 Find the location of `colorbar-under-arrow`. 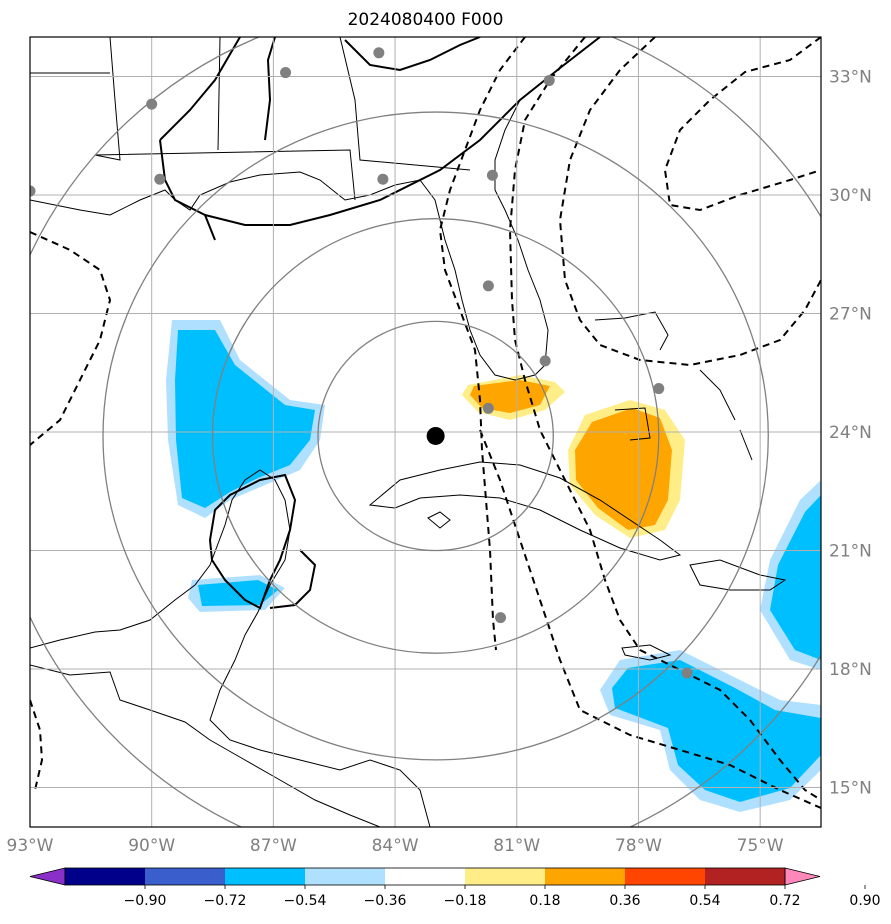

colorbar-under-arrow is located at coordinates (47, 876).